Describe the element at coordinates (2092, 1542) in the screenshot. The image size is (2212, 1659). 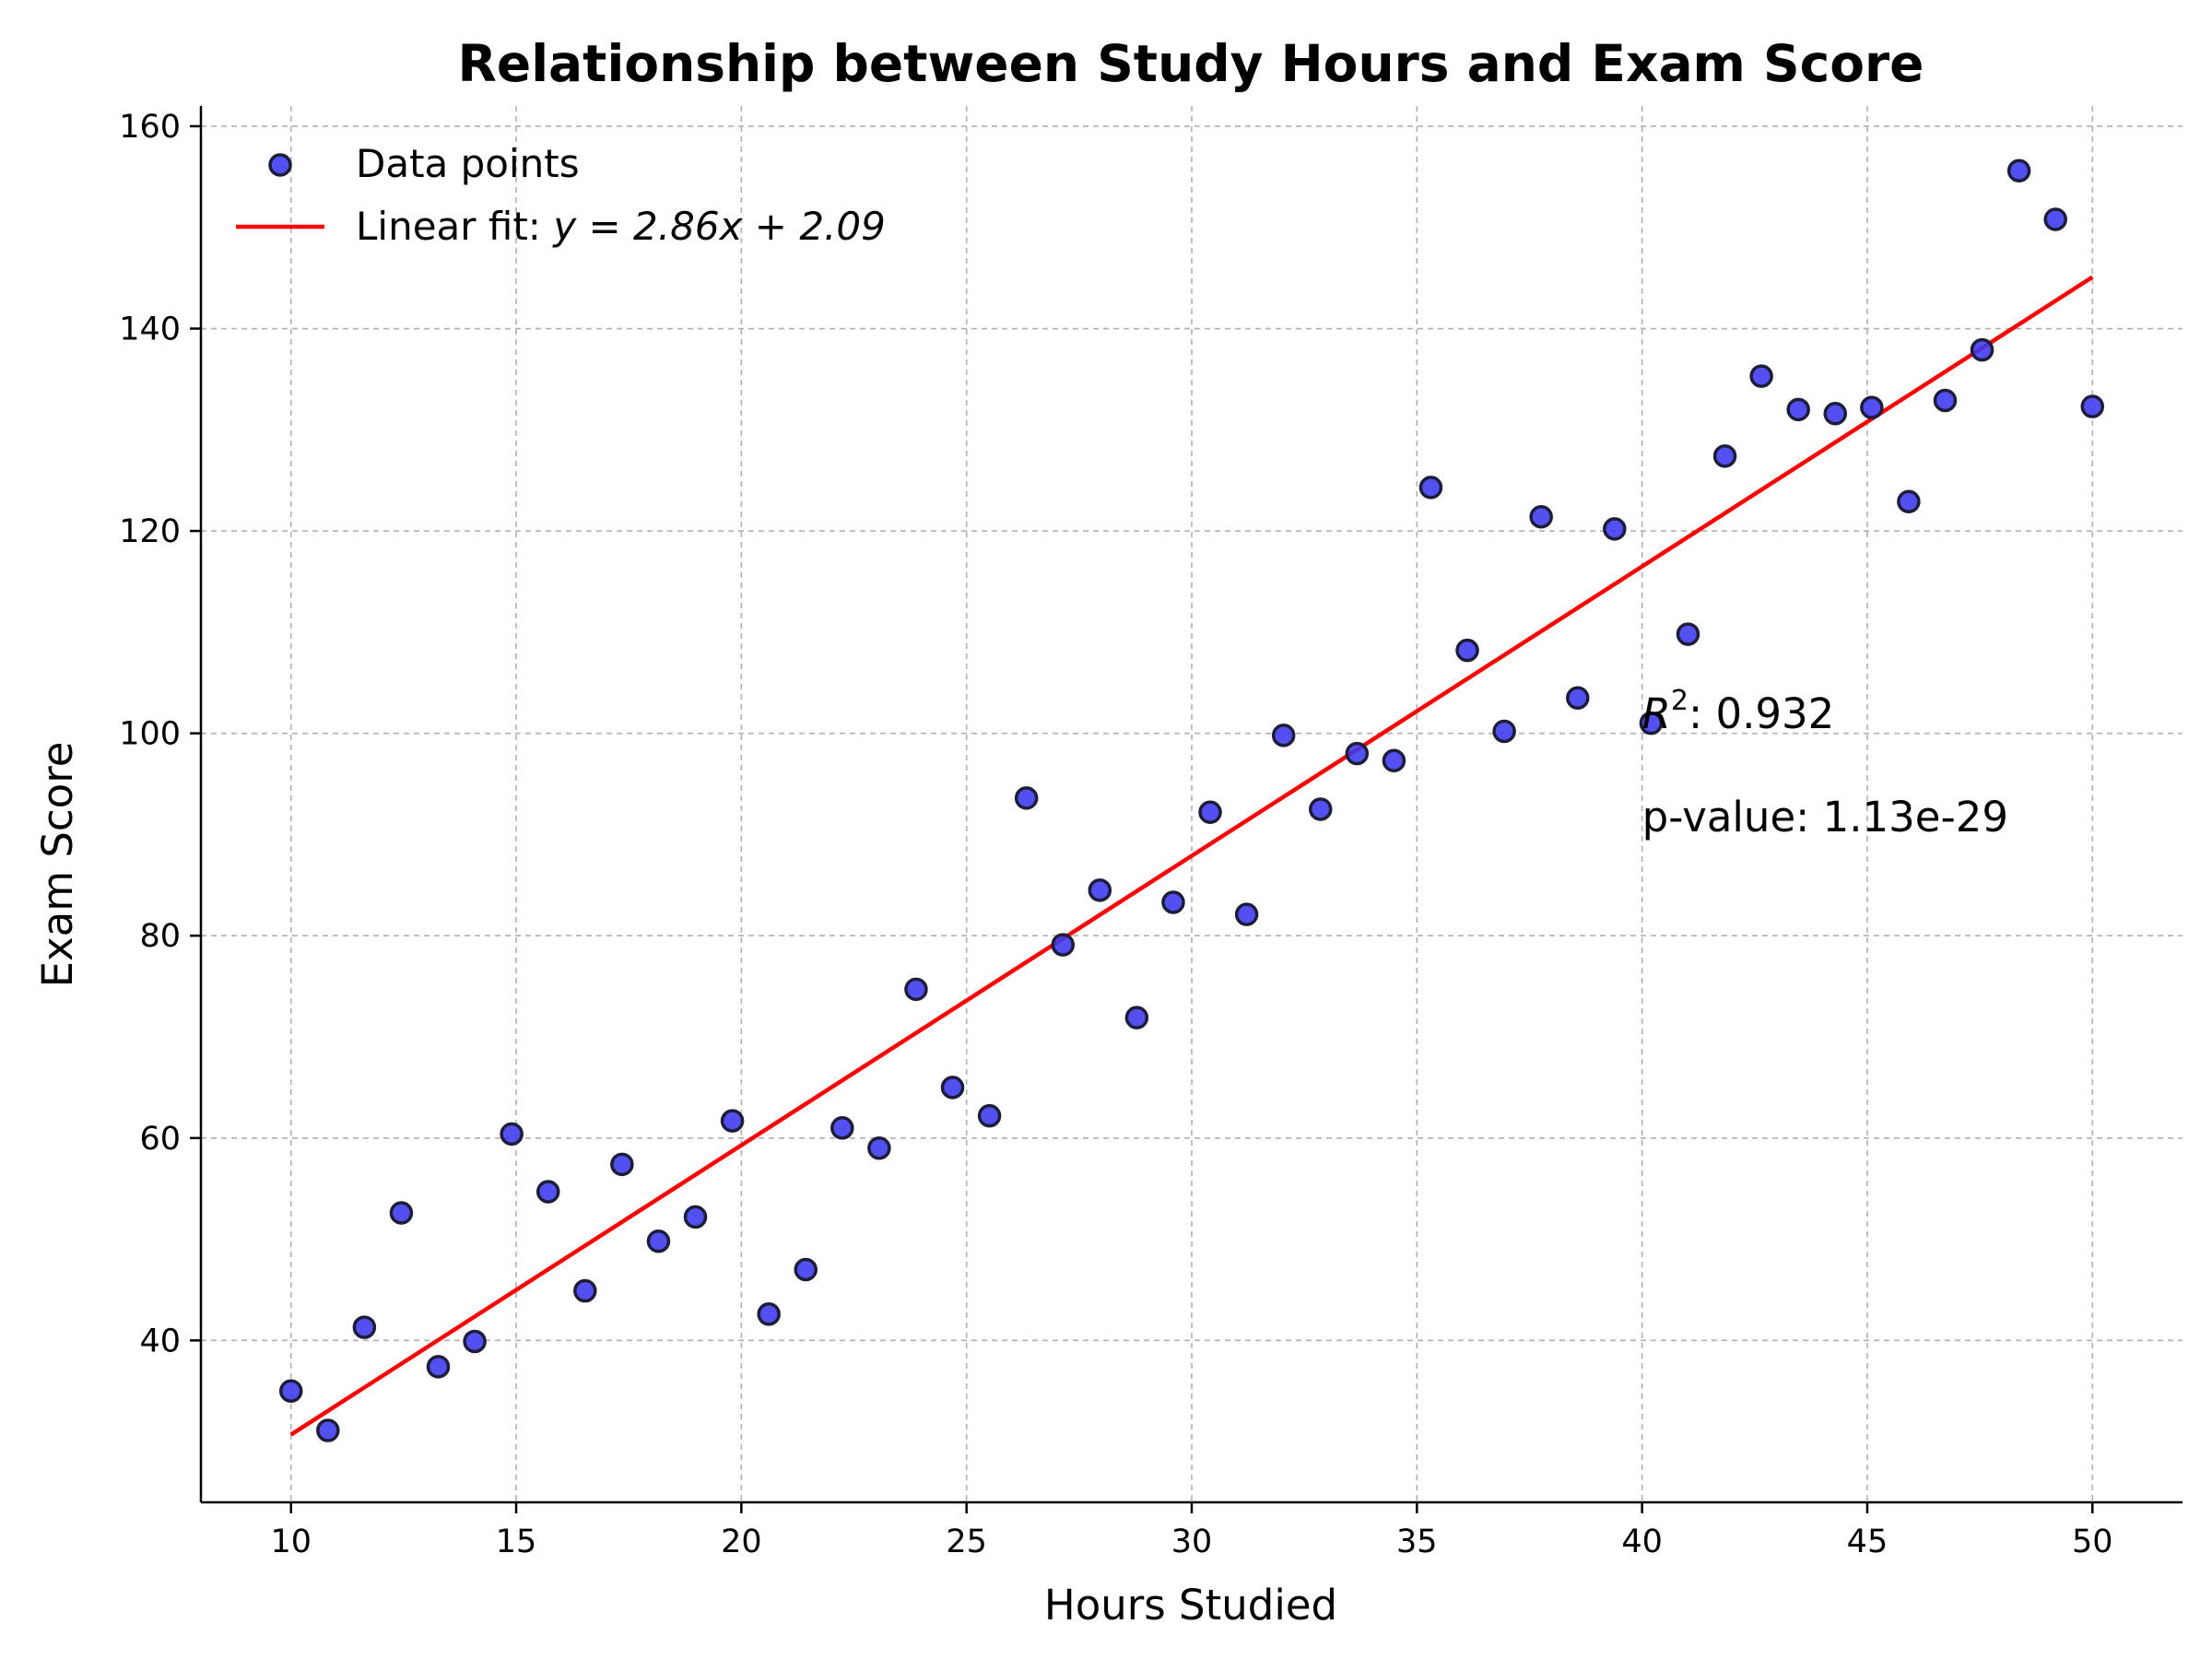
I see `x-tick-label: 50` at that location.